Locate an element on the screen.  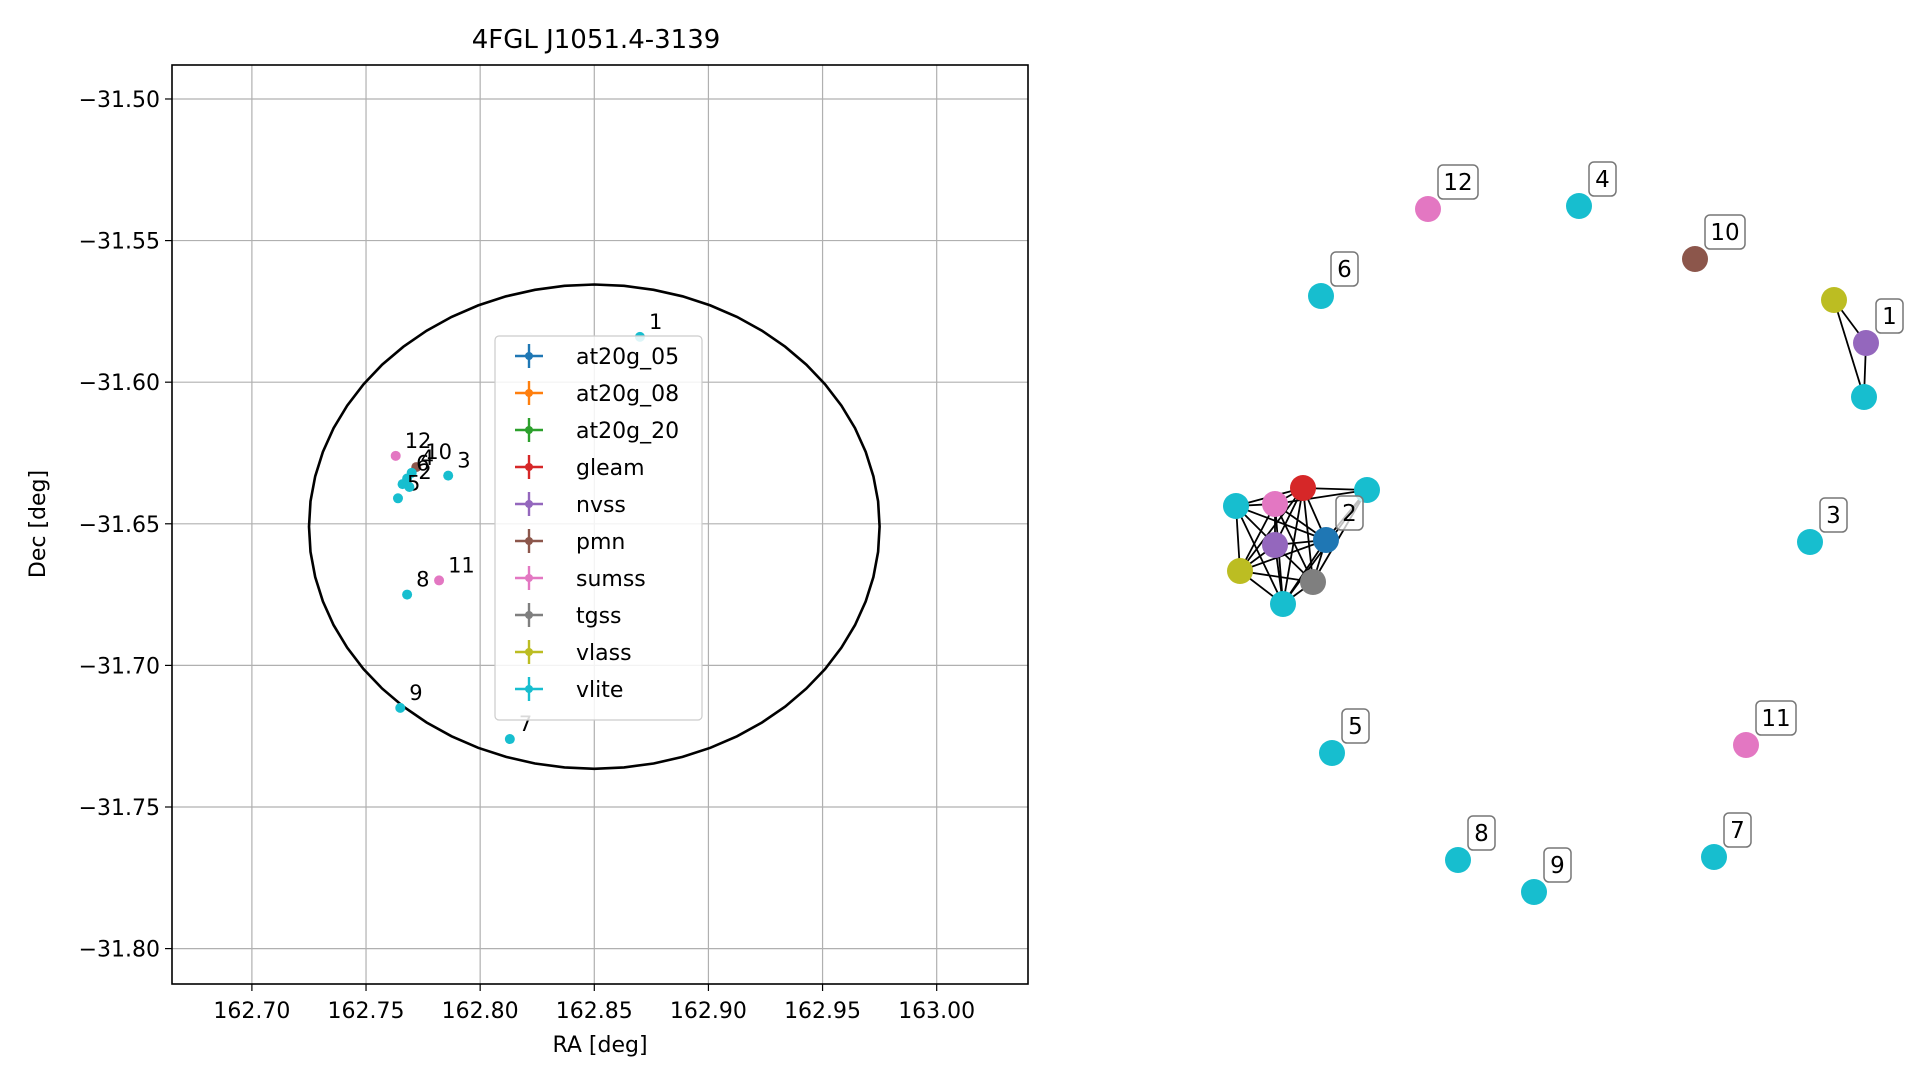
x-tick-label: 162.85 is located at coordinates (594, 1011).